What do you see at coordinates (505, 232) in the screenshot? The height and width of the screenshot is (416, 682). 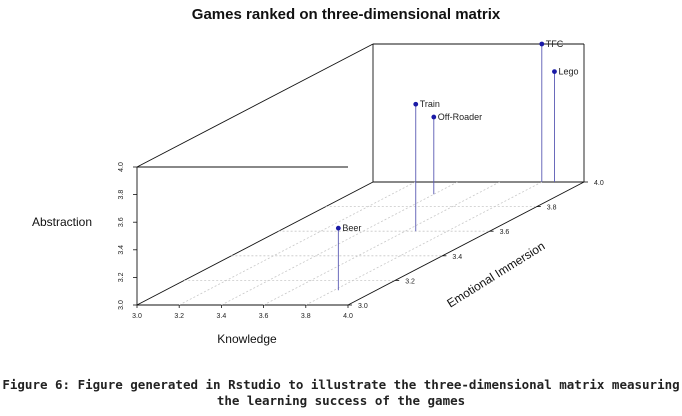 I see `y-tick-label: 3.6` at bounding box center [505, 232].